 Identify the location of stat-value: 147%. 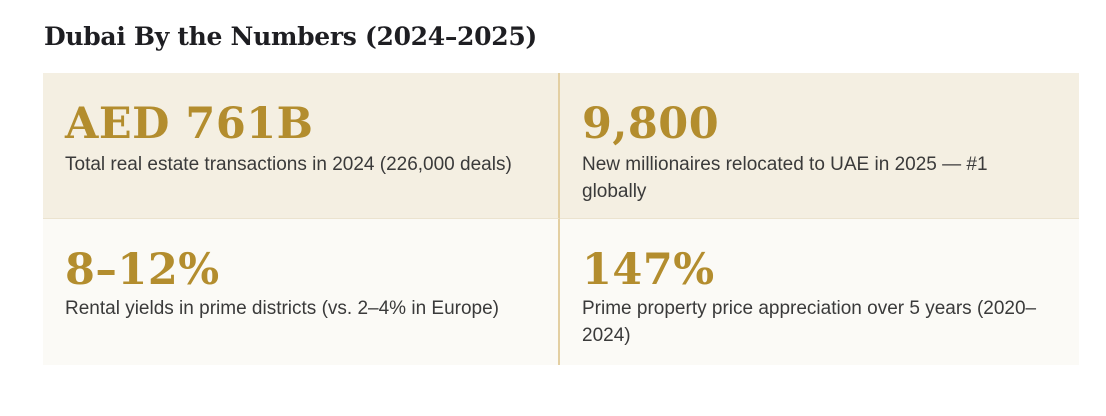
(648, 270).